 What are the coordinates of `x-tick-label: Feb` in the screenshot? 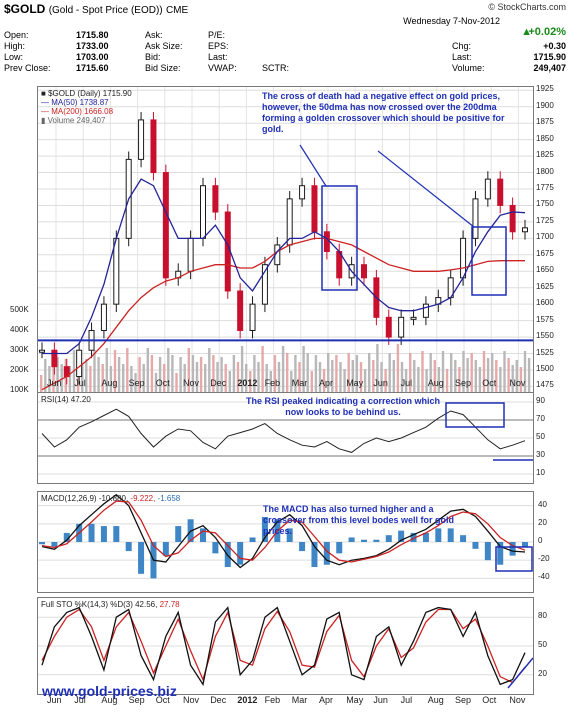 It's located at (272, 383).